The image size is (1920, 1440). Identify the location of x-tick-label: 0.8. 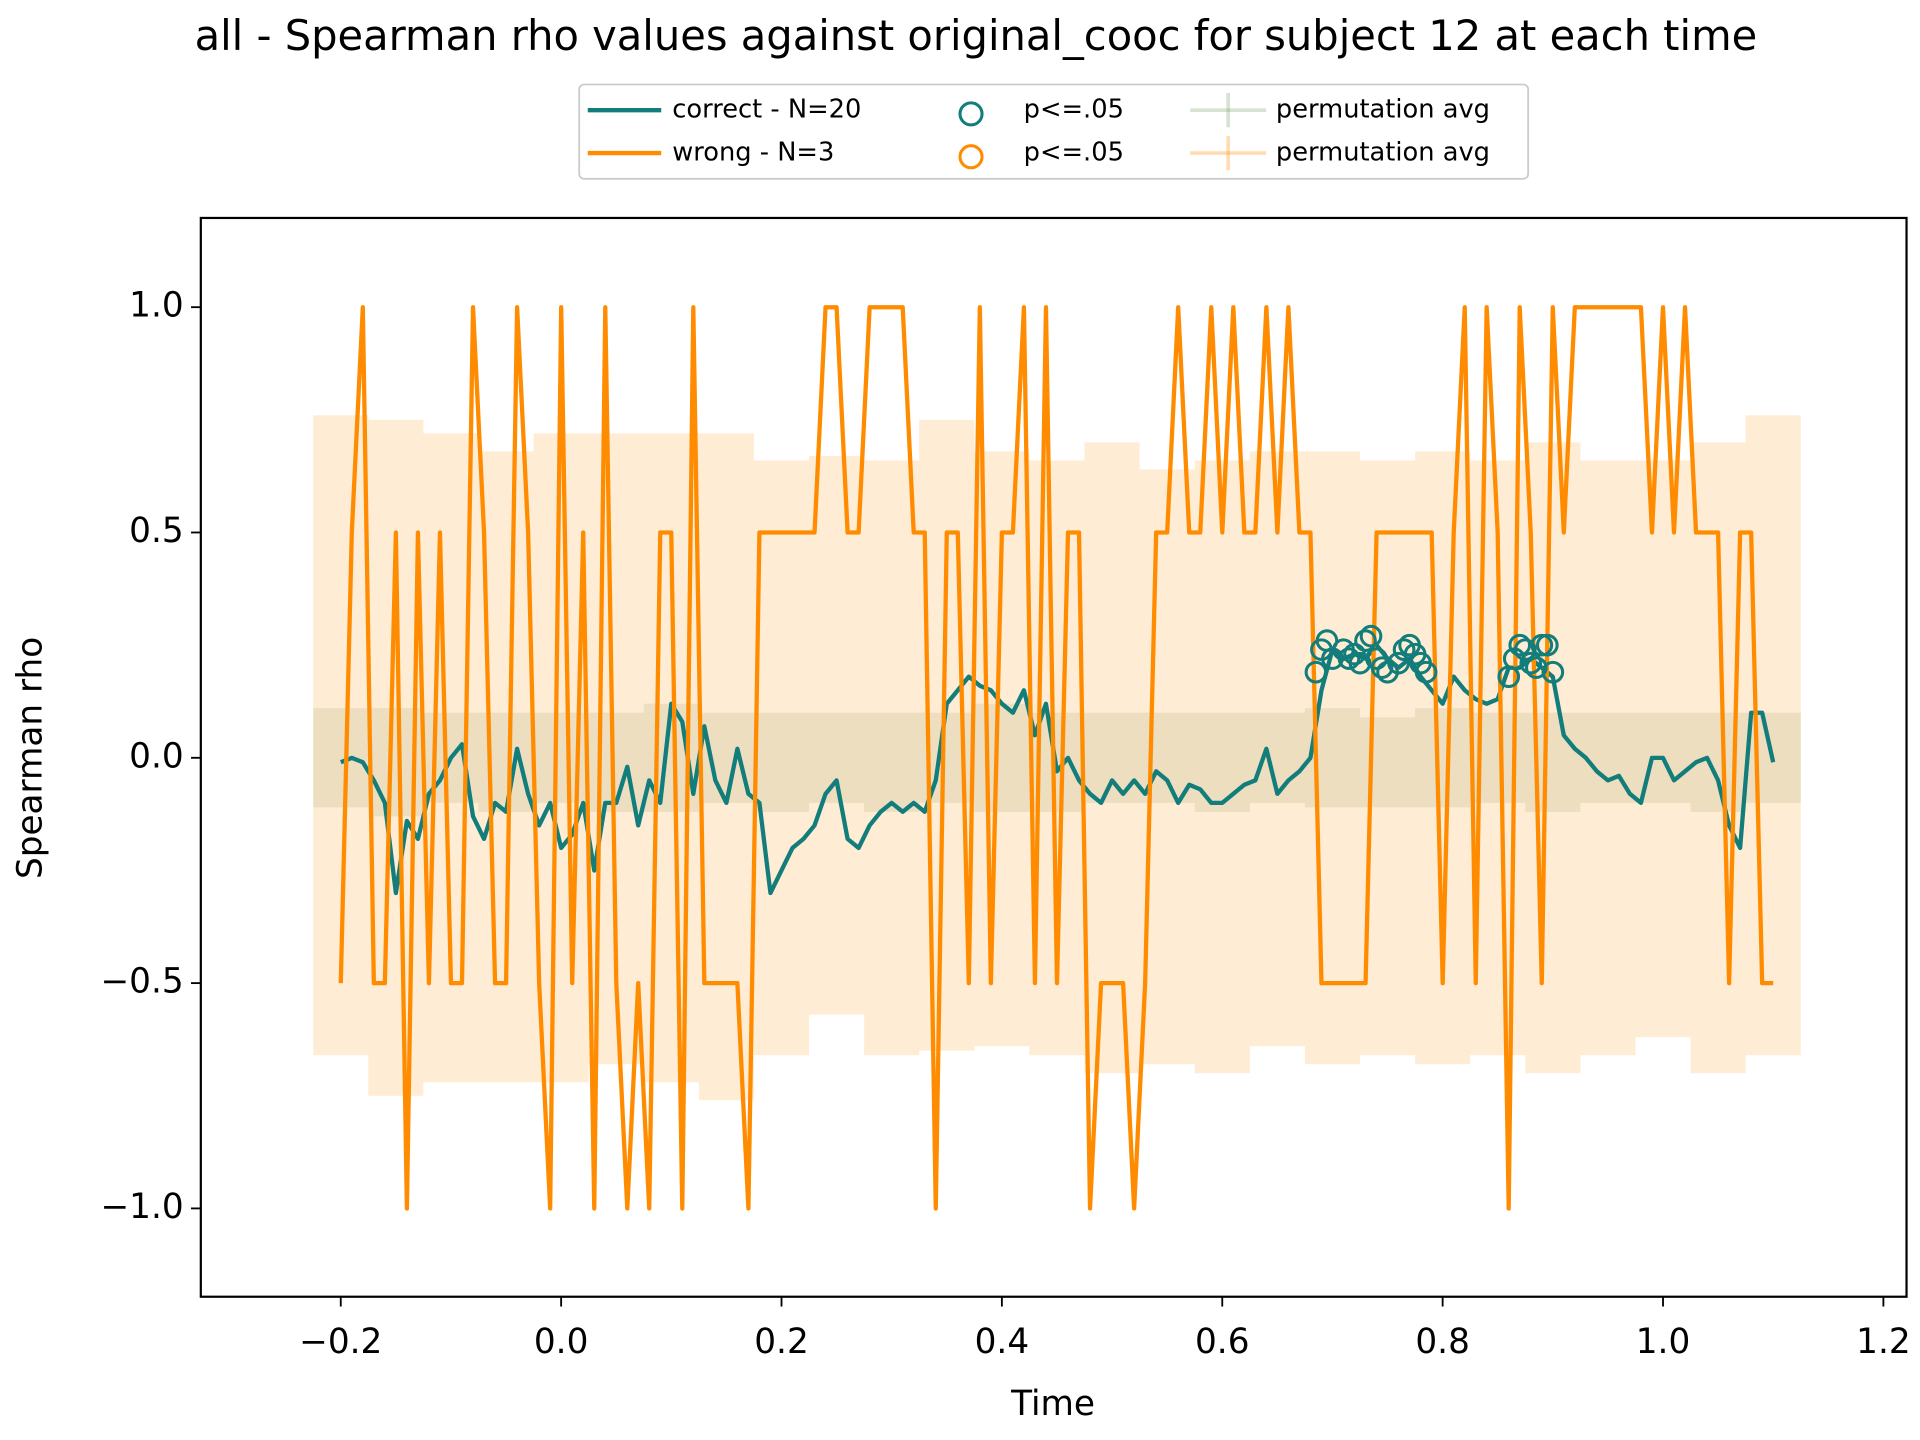
(1442, 1342).